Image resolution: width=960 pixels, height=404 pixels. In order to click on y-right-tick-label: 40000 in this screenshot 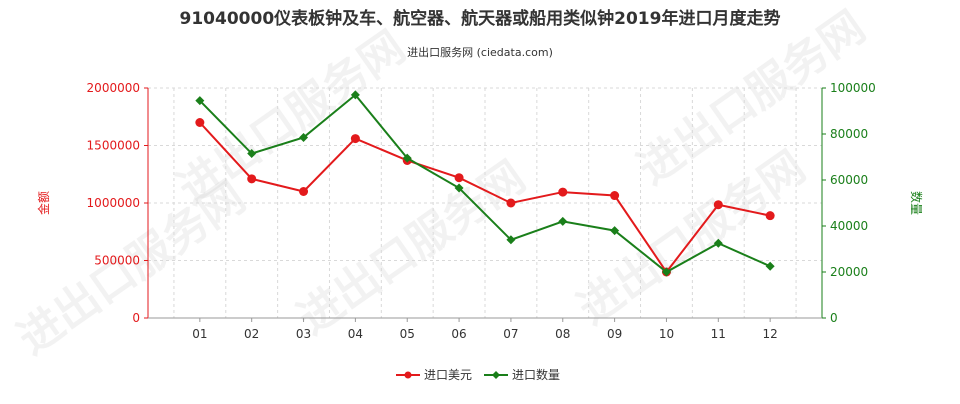, I will do `click(849, 226)`.